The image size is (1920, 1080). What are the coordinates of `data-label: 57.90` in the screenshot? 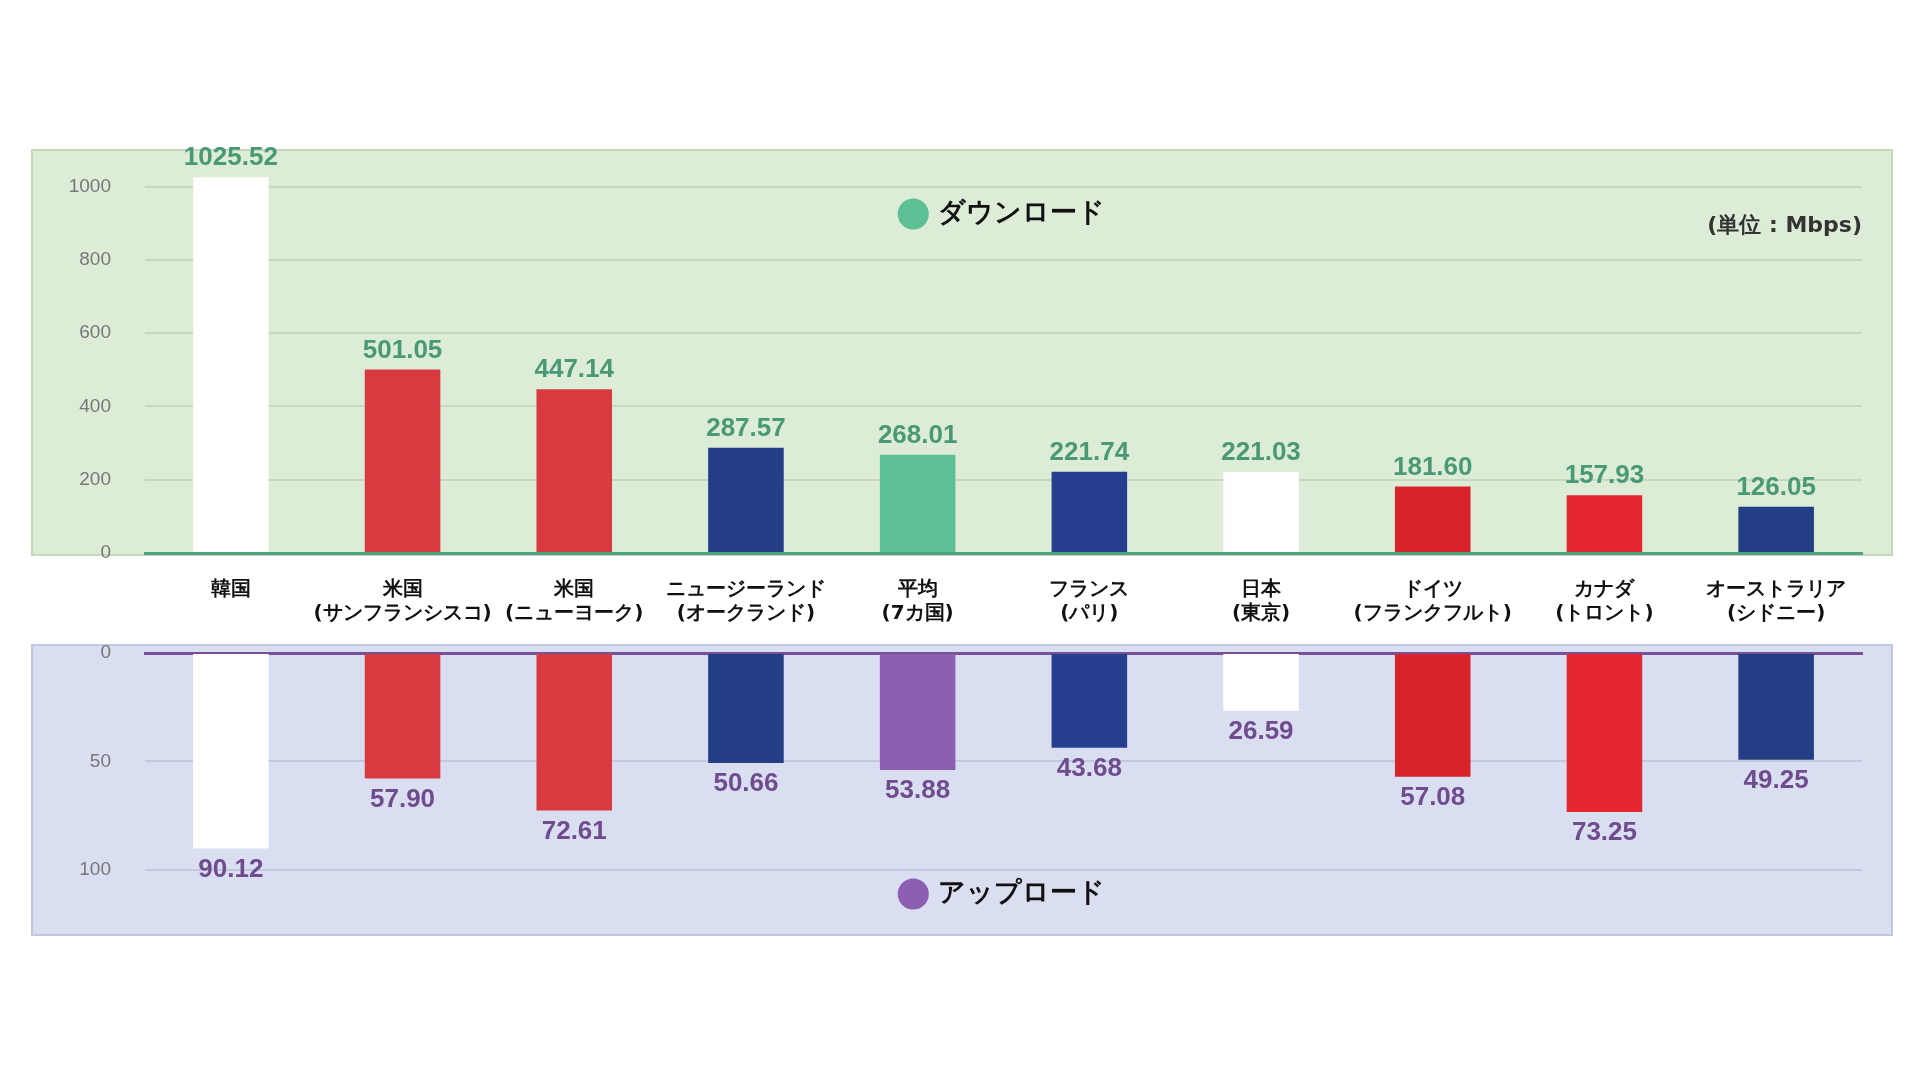 It's located at (403, 797).